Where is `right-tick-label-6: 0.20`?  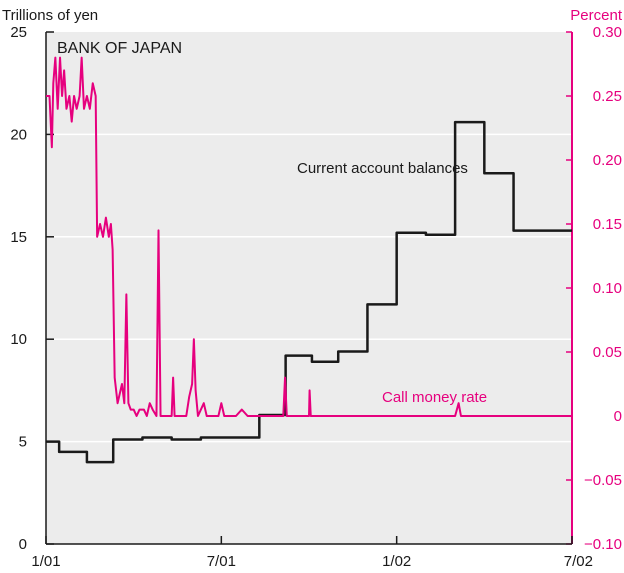
right-tick-label-6: 0.20 is located at coordinates (607, 160).